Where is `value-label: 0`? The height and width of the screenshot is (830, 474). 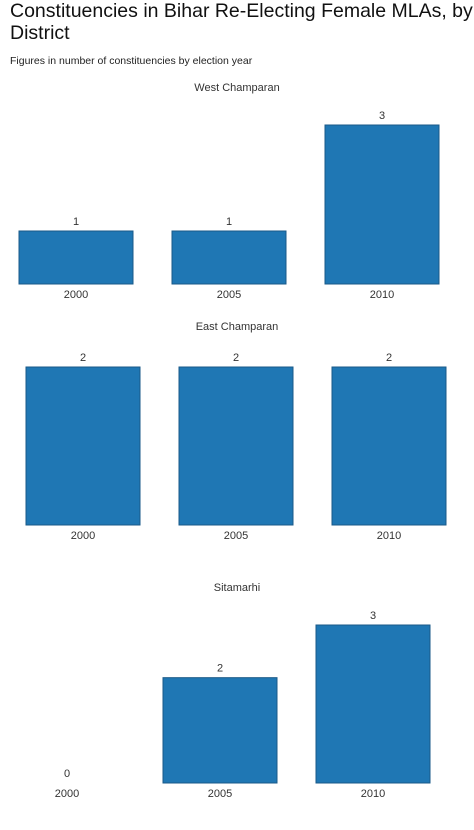
value-label: 0 is located at coordinates (67, 774).